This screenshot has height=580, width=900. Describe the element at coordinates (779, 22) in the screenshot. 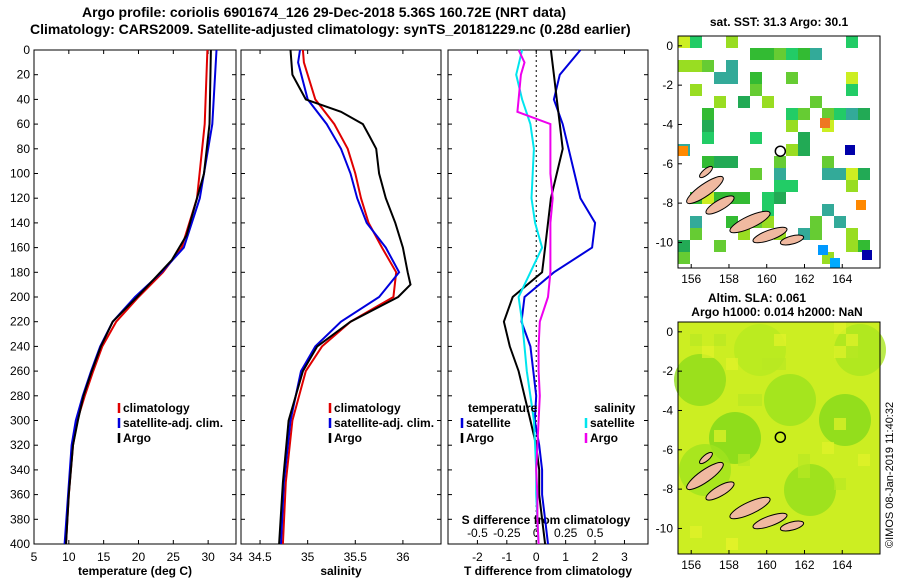

I see `sst-map-title: sat. SST: 31.3 Argo: 30.1` at that location.